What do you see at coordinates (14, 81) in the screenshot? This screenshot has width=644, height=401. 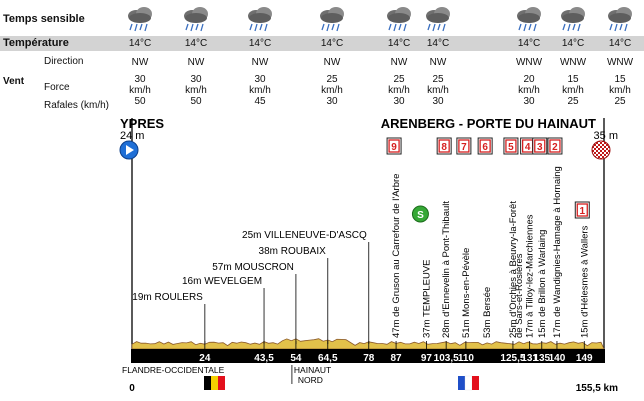 I see `label-vent: Vent` at bounding box center [14, 81].